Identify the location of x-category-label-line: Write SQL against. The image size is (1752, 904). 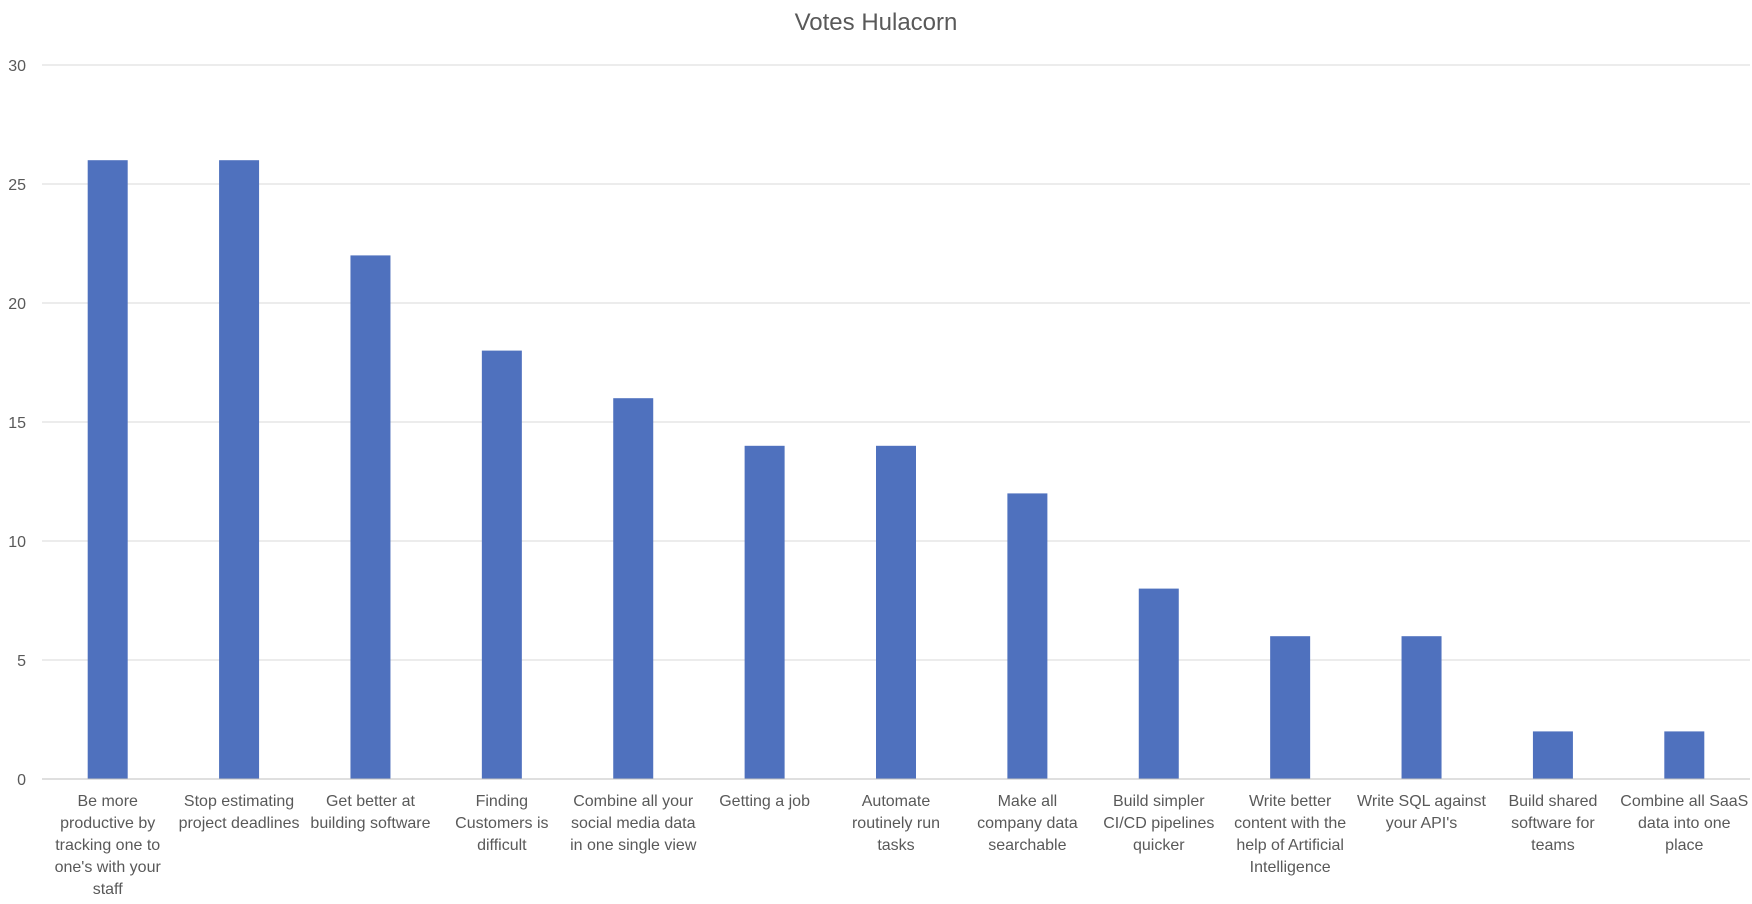
(1422, 801).